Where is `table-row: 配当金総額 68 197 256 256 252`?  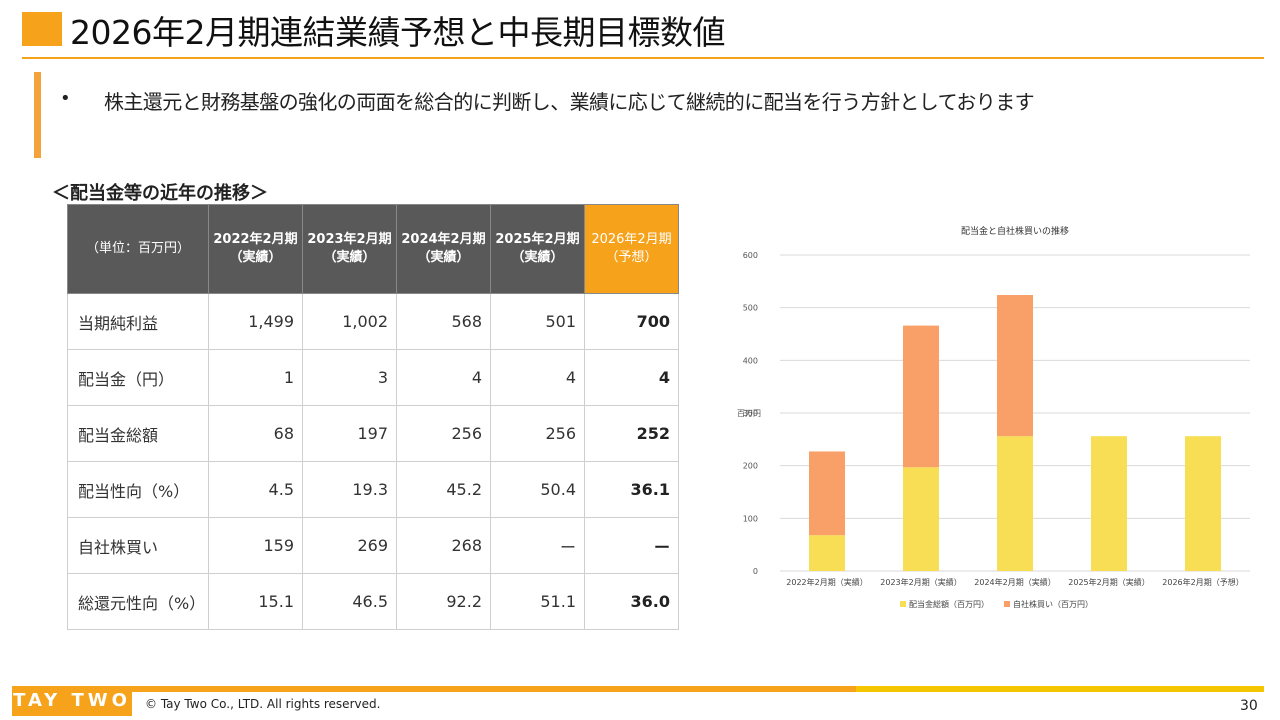 table-row: 配当金総額 68 197 256 256 252 is located at coordinates (373, 433).